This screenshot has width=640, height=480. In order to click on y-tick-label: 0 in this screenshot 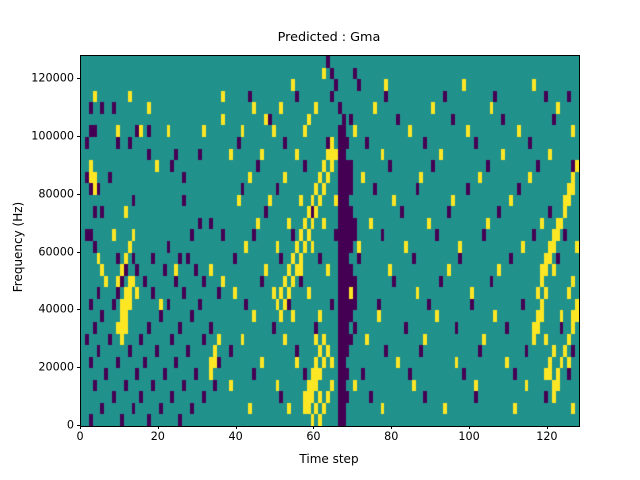, I will do `click(70, 425)`.